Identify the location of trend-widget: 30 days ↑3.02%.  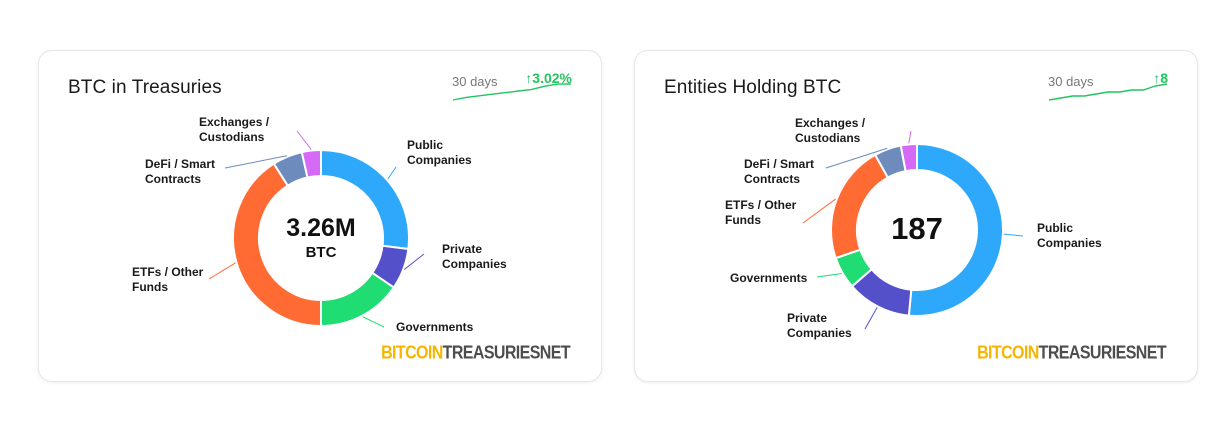
(512, 88).